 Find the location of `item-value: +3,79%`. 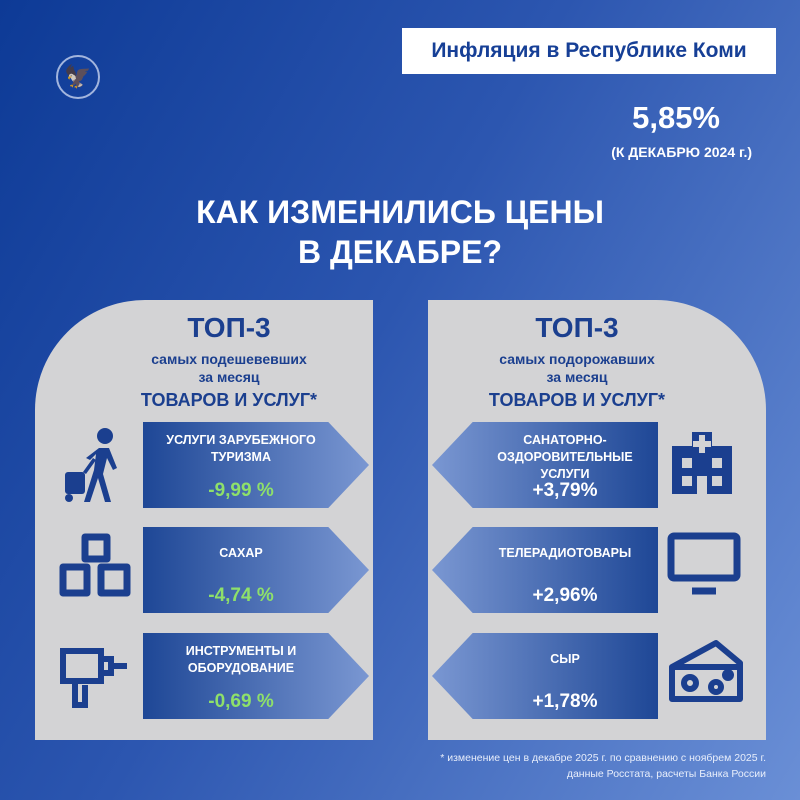

item-value: +3,79% is located at coordinates (565, 490).